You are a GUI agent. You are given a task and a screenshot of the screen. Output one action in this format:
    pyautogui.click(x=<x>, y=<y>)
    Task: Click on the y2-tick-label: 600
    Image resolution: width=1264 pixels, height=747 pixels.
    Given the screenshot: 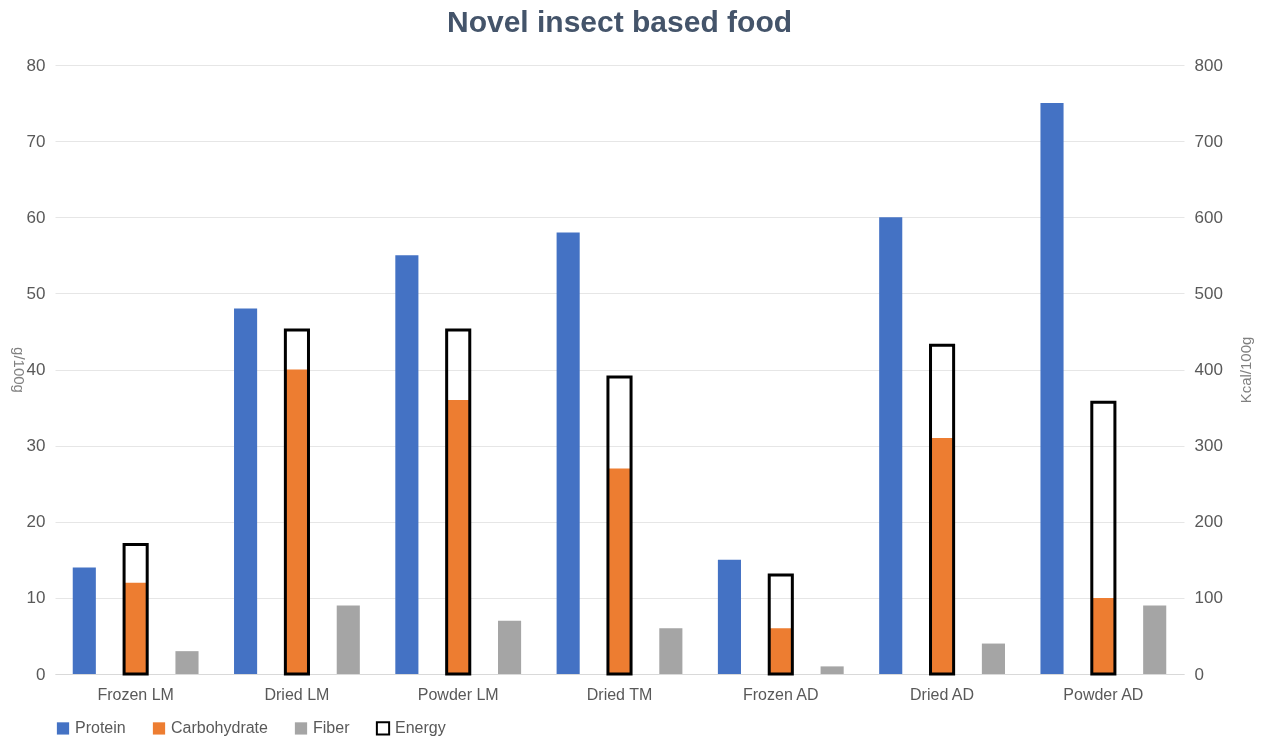 What is the action you would take?
    pyautogui.click(x=1208, y=217)
    